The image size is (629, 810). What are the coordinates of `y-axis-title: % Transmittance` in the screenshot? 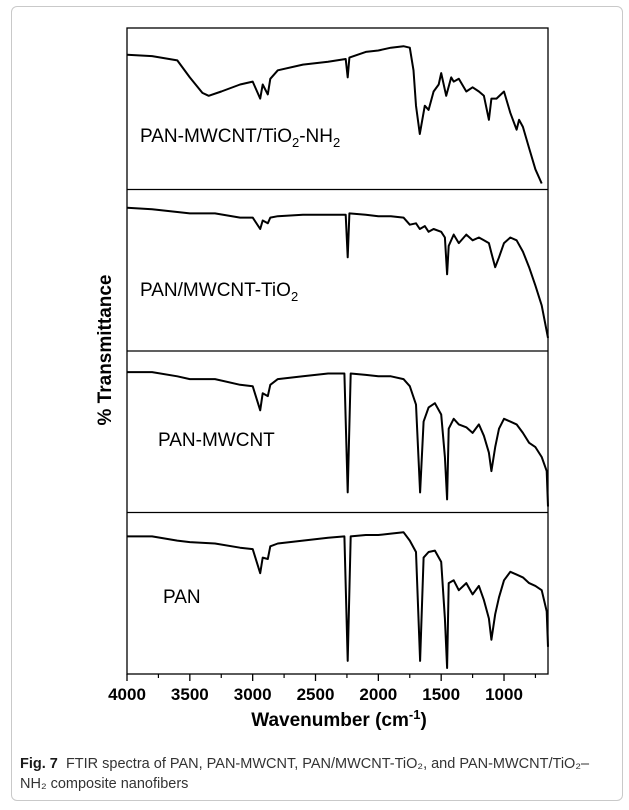 It's located at (105, 350).